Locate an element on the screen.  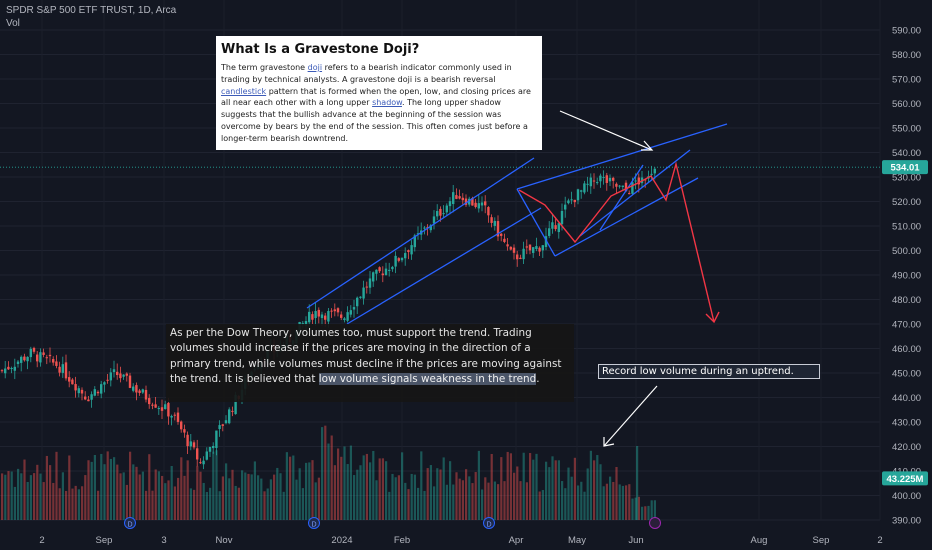
price-tick-label: 470.00 is located at coordinates (906, 325).